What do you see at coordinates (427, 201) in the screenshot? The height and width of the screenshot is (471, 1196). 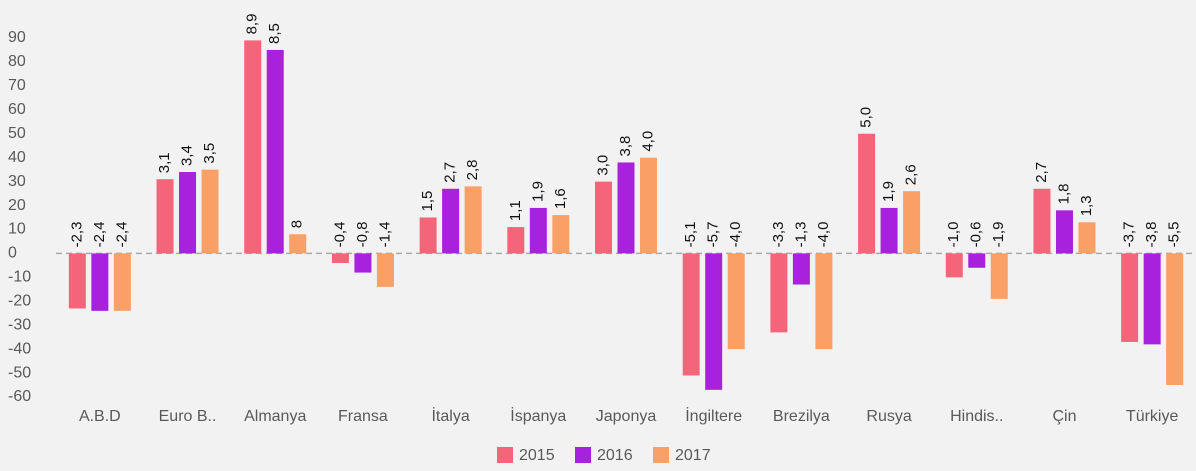 I see `data-label: 1,5` at bounding box center [427, 201].